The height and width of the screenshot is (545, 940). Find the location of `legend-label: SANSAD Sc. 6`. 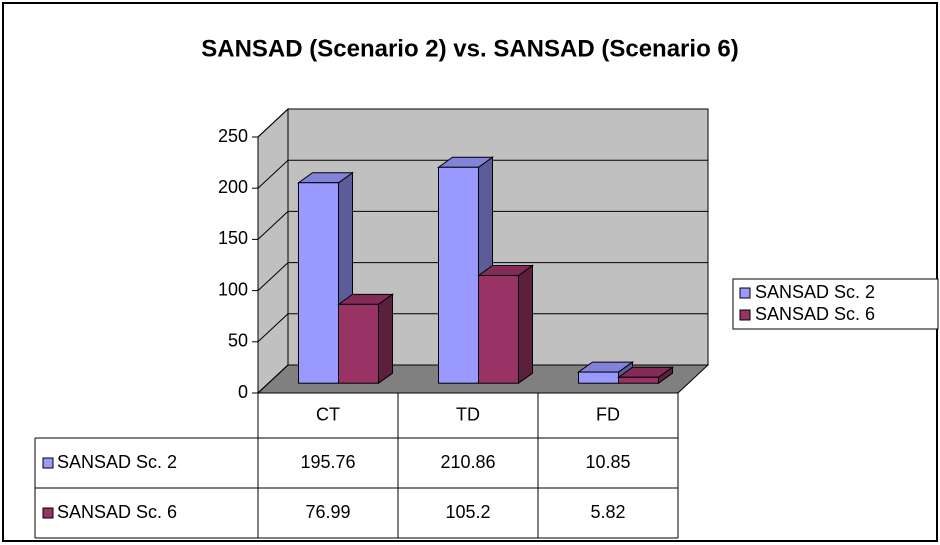

legend-label: SANSAD Sc. 6 is located at coordinates (815, 314).